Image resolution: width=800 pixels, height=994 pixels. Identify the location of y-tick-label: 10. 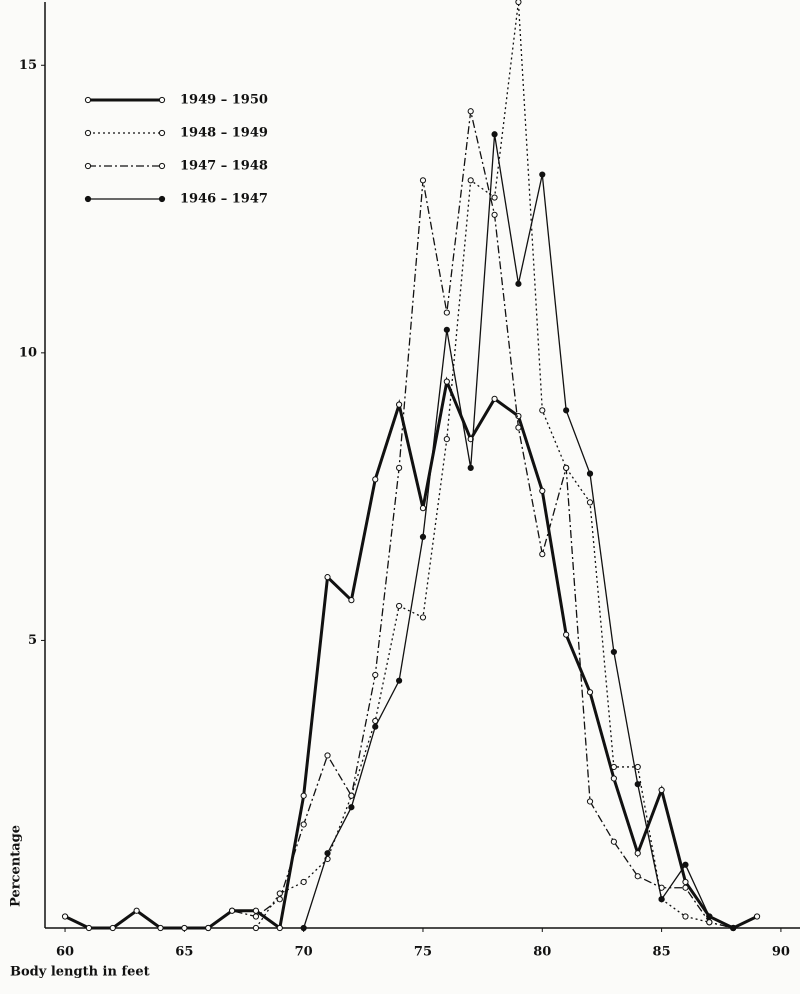
(28, 352).